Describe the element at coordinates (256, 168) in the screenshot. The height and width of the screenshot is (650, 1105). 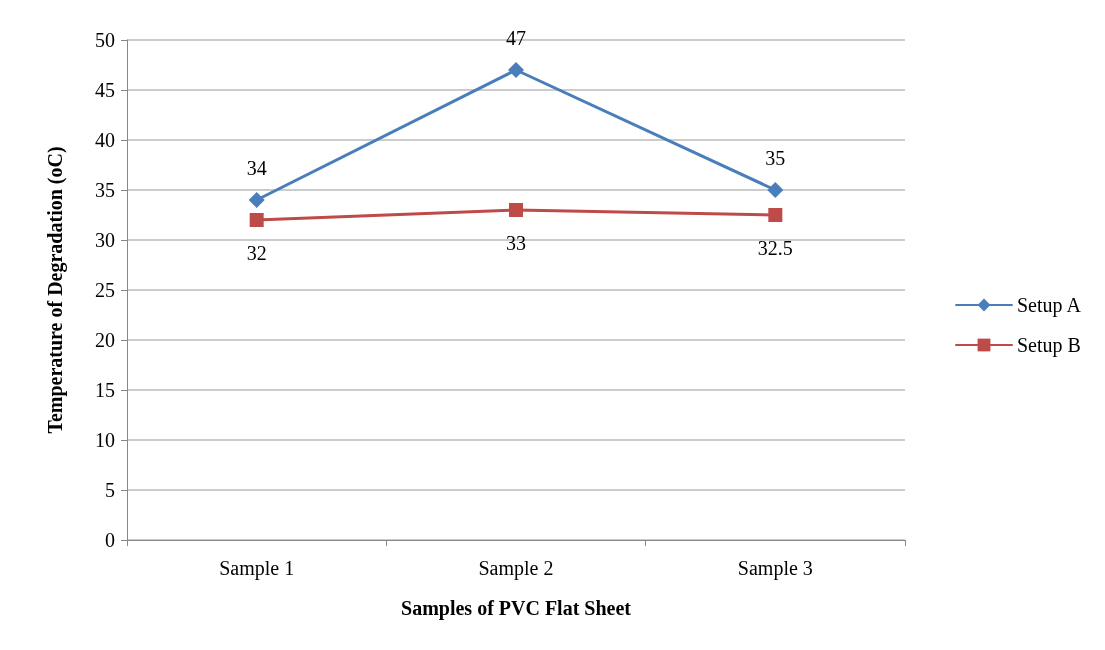
I see `data-label: 34` at that location.